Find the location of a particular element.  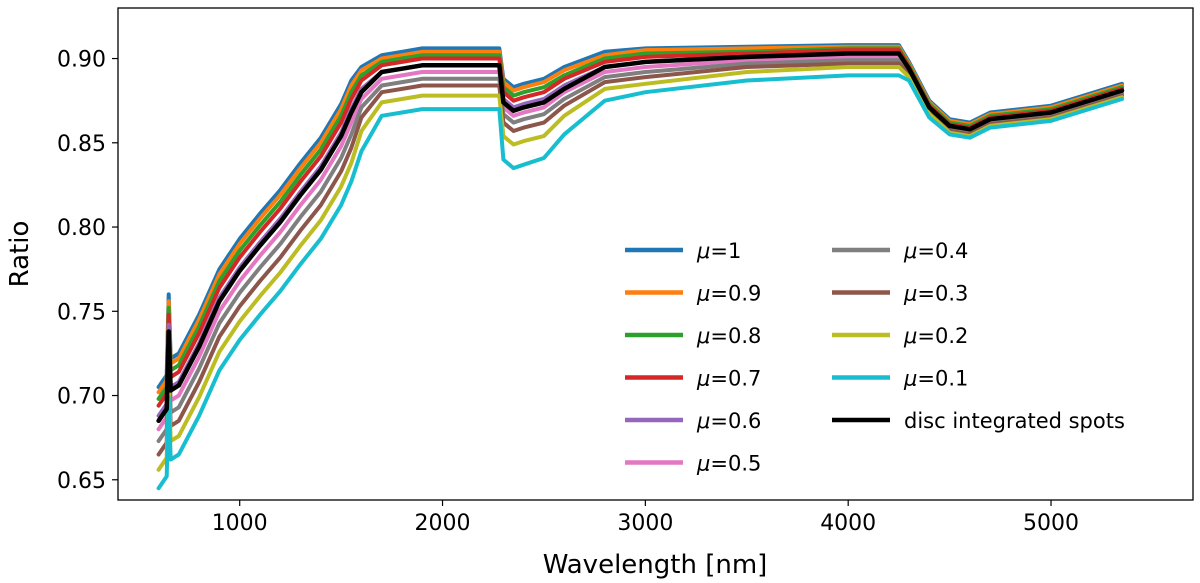

legend-label-10: disc integrated spots is located at coordinates (1014, 421).